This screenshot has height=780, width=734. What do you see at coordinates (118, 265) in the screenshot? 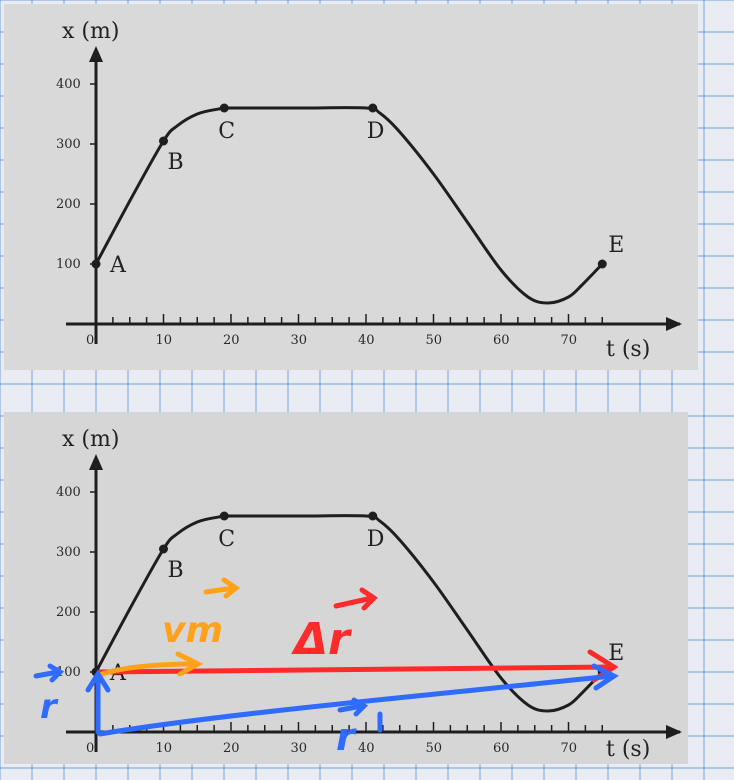
I see `point-label-a: A` at bounding box center [118, 265].